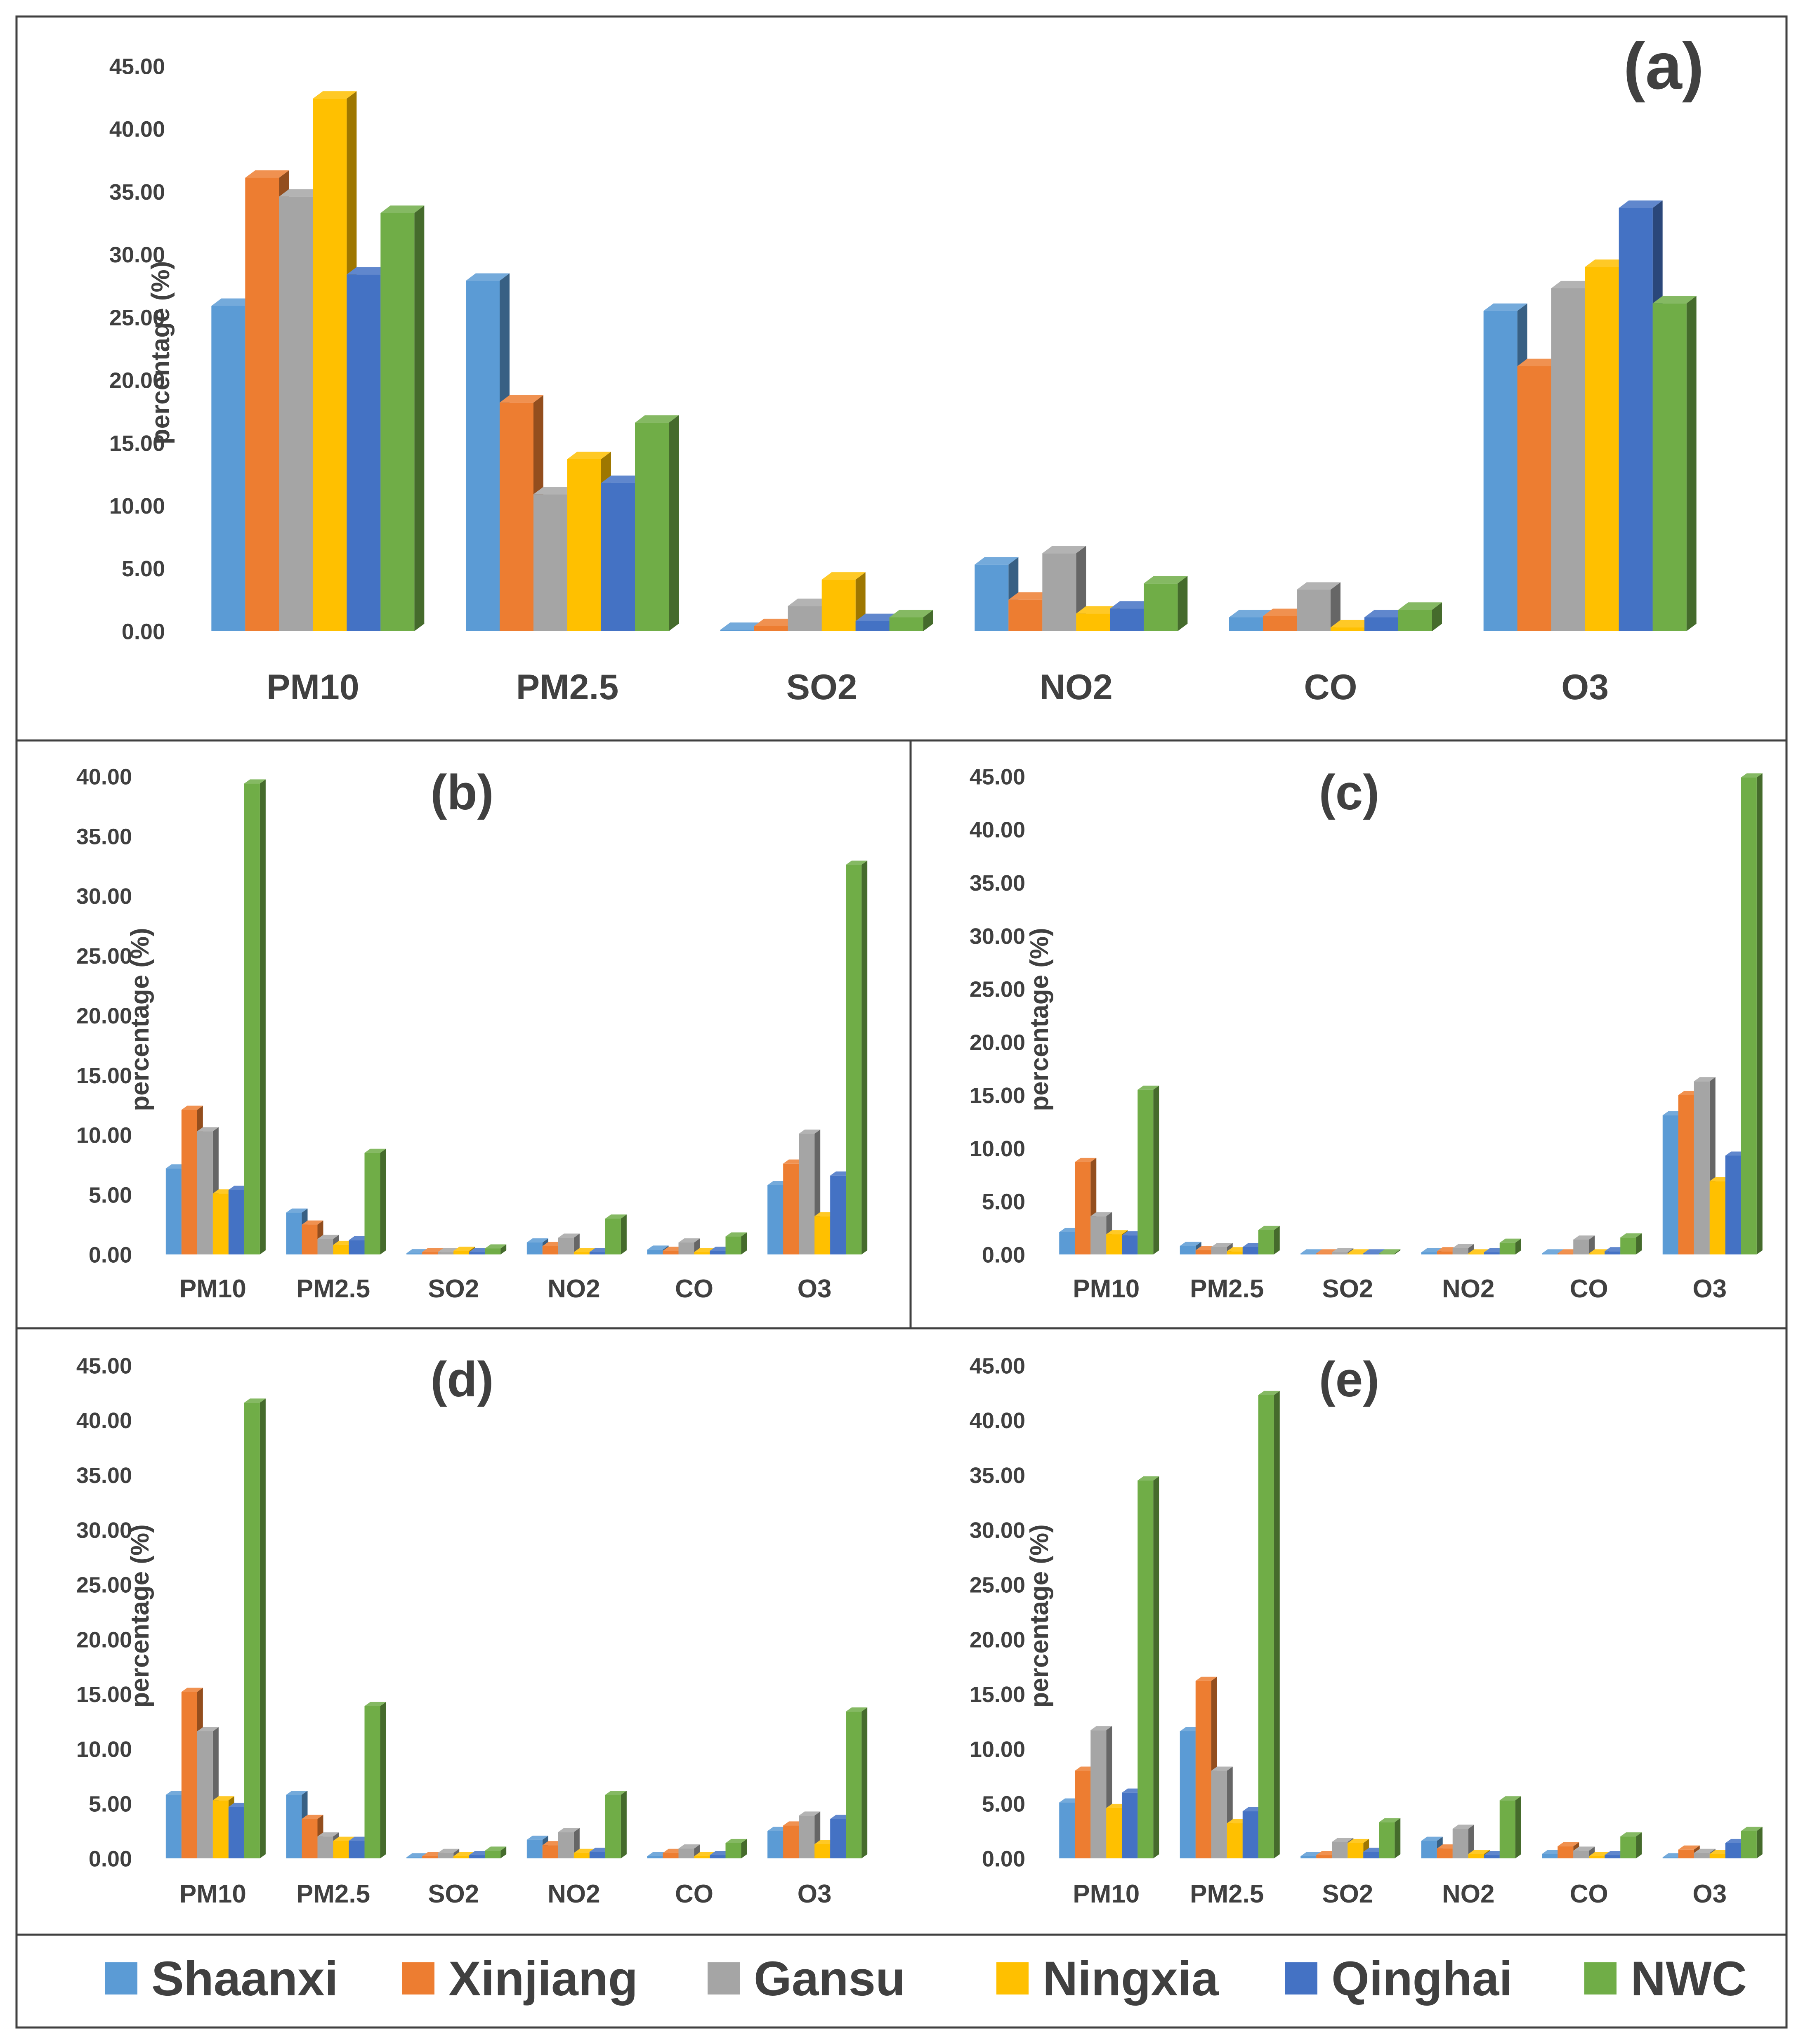  What do you see at coordinates (1131, 1979) in the screenshot?
I see `legend-label: Ningxia` at bounding box center [1131, 1979].